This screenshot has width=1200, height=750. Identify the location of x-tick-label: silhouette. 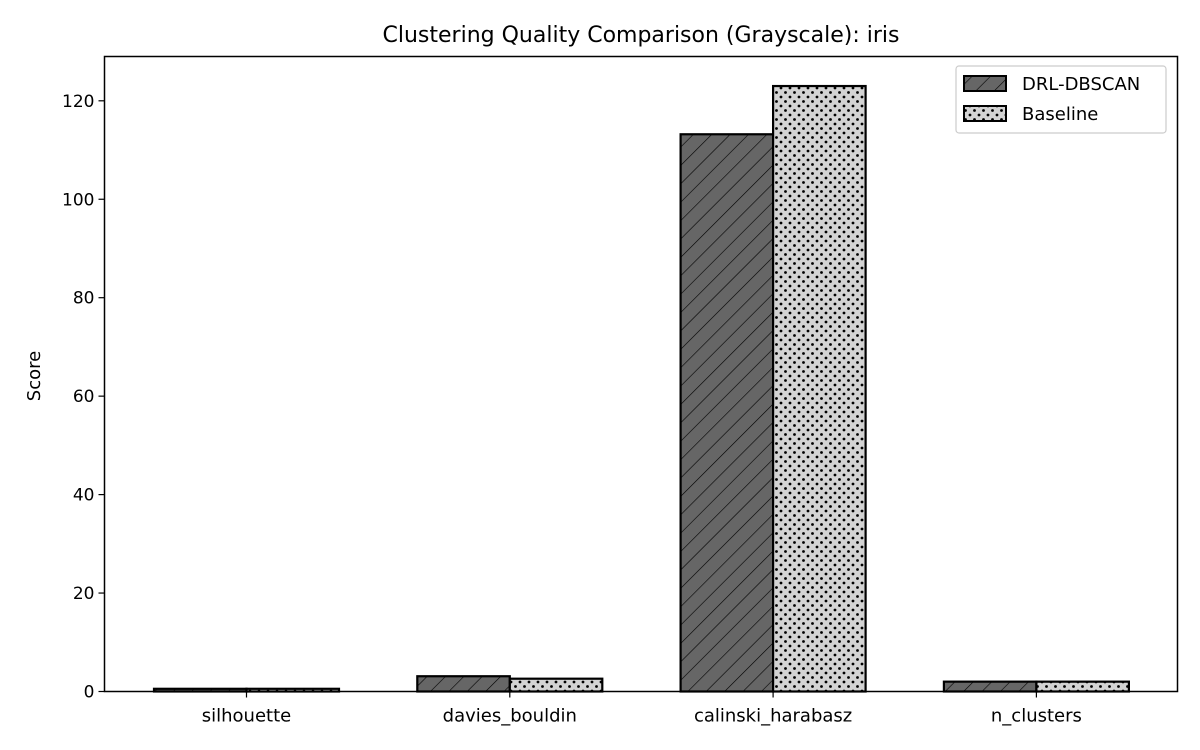
(246, 716).